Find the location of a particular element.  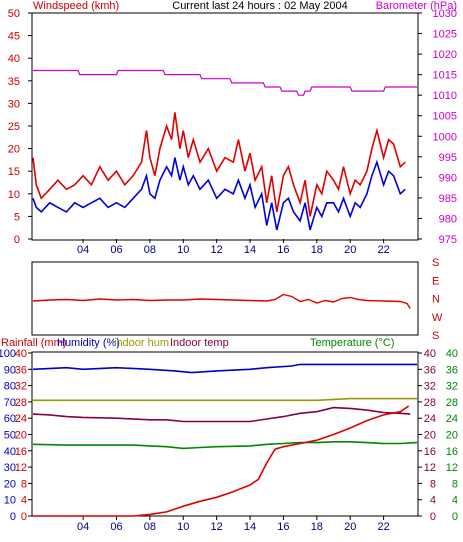

percent-tick-label: 90 is located at coordinates (10, 370).